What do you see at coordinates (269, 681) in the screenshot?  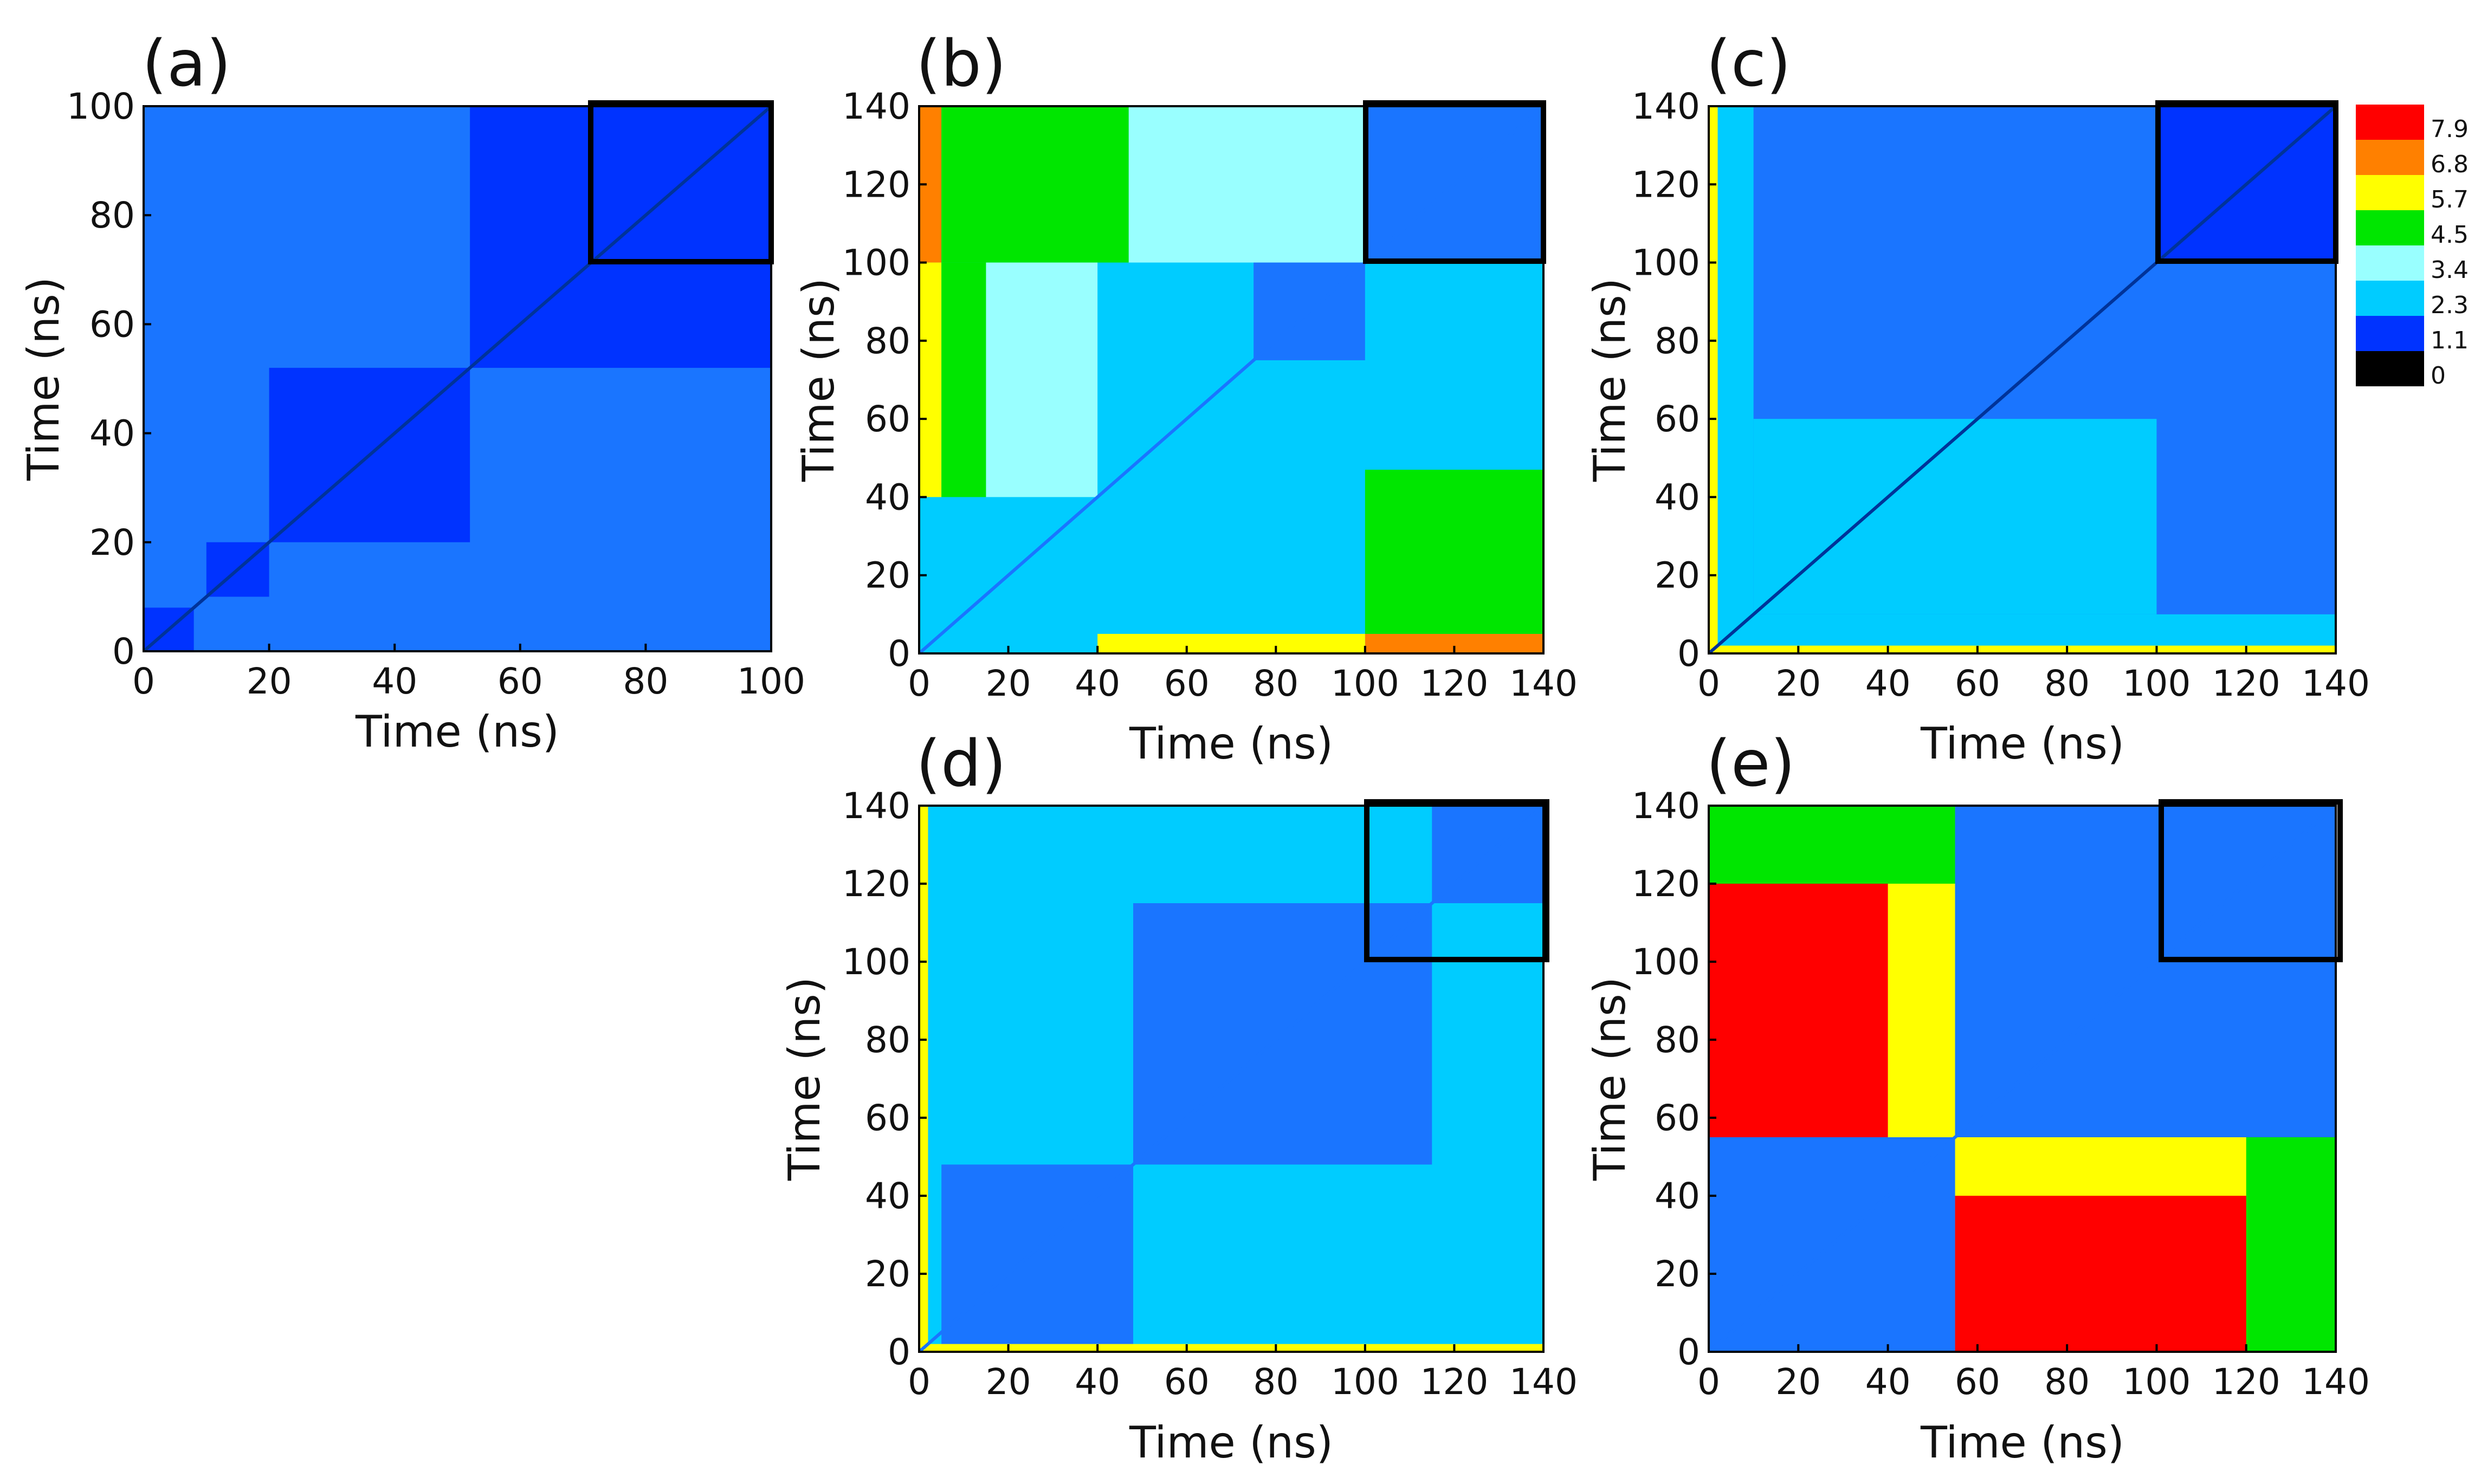 I see `x-tick-label-a-1: 20` at bounding box center [269, 681].